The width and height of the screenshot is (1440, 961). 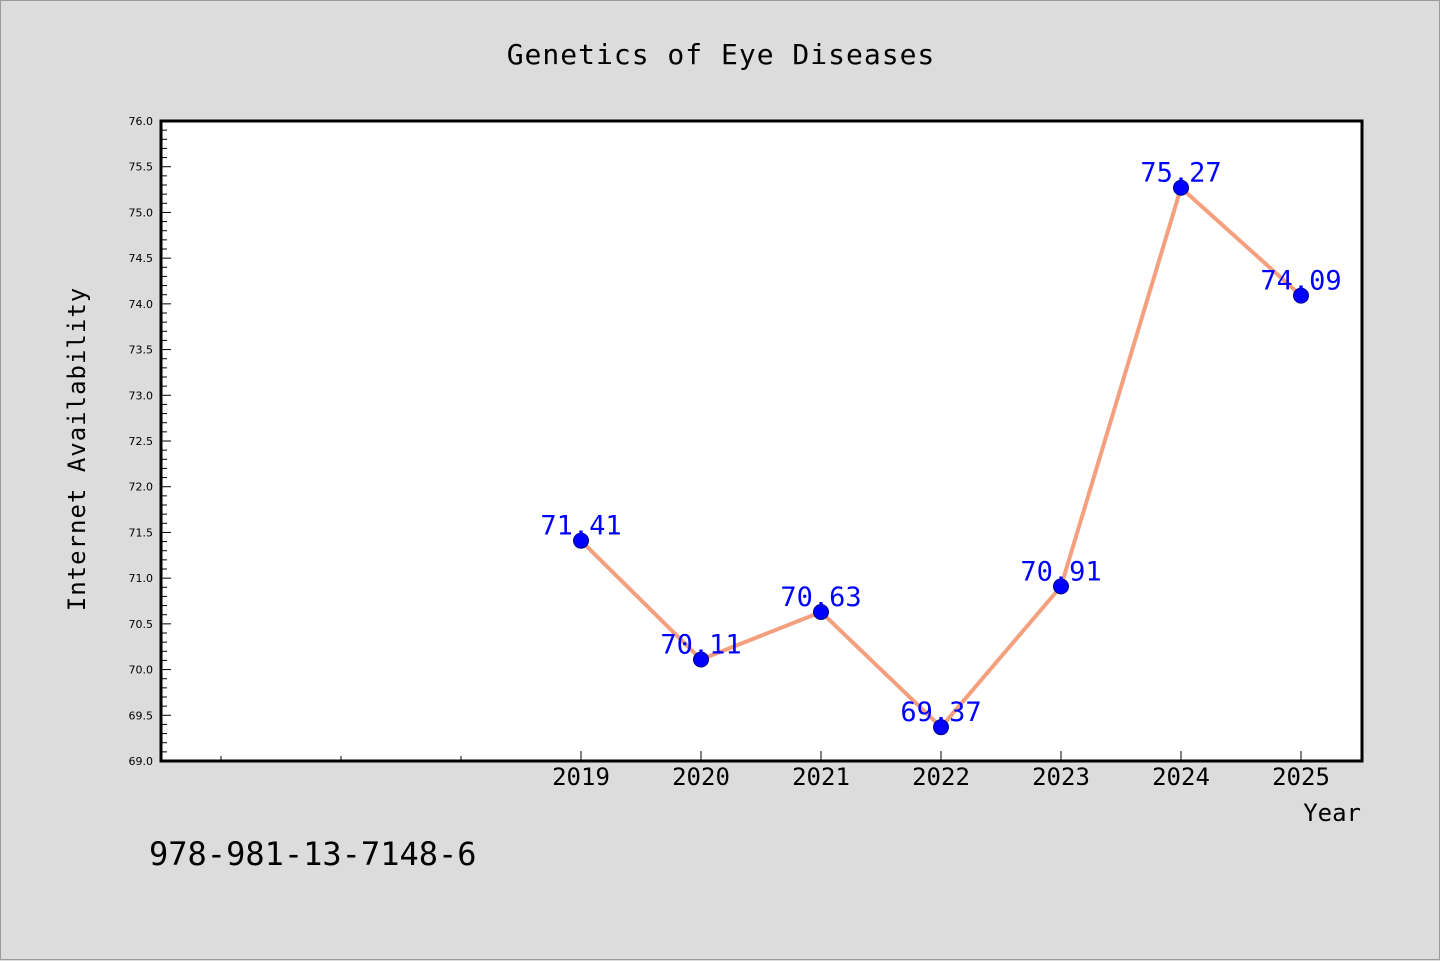 What do you see at coordinates (580, 526) in the screenshot?
I see `data-label: 71.41` at bounding box center [580, 526].